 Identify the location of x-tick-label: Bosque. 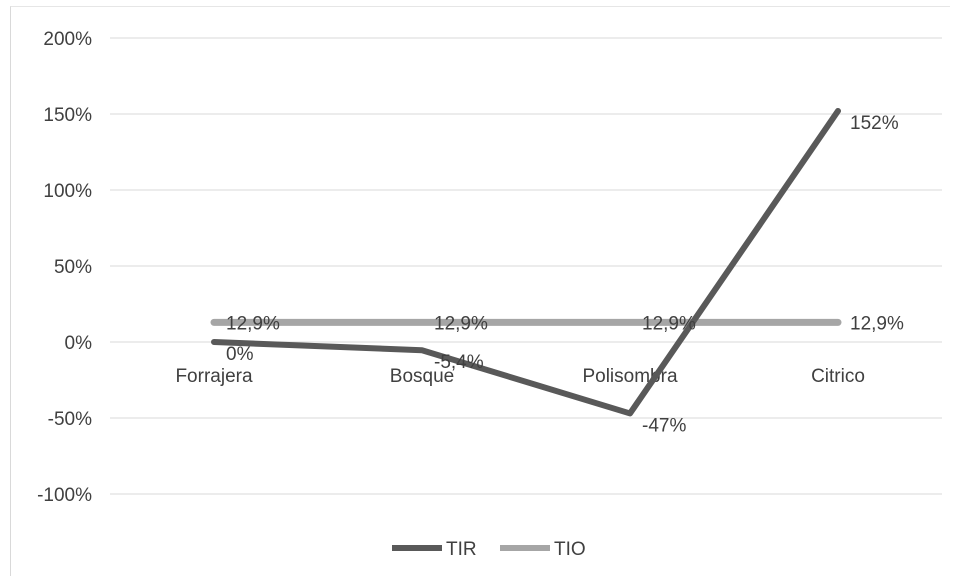
(422, 376).